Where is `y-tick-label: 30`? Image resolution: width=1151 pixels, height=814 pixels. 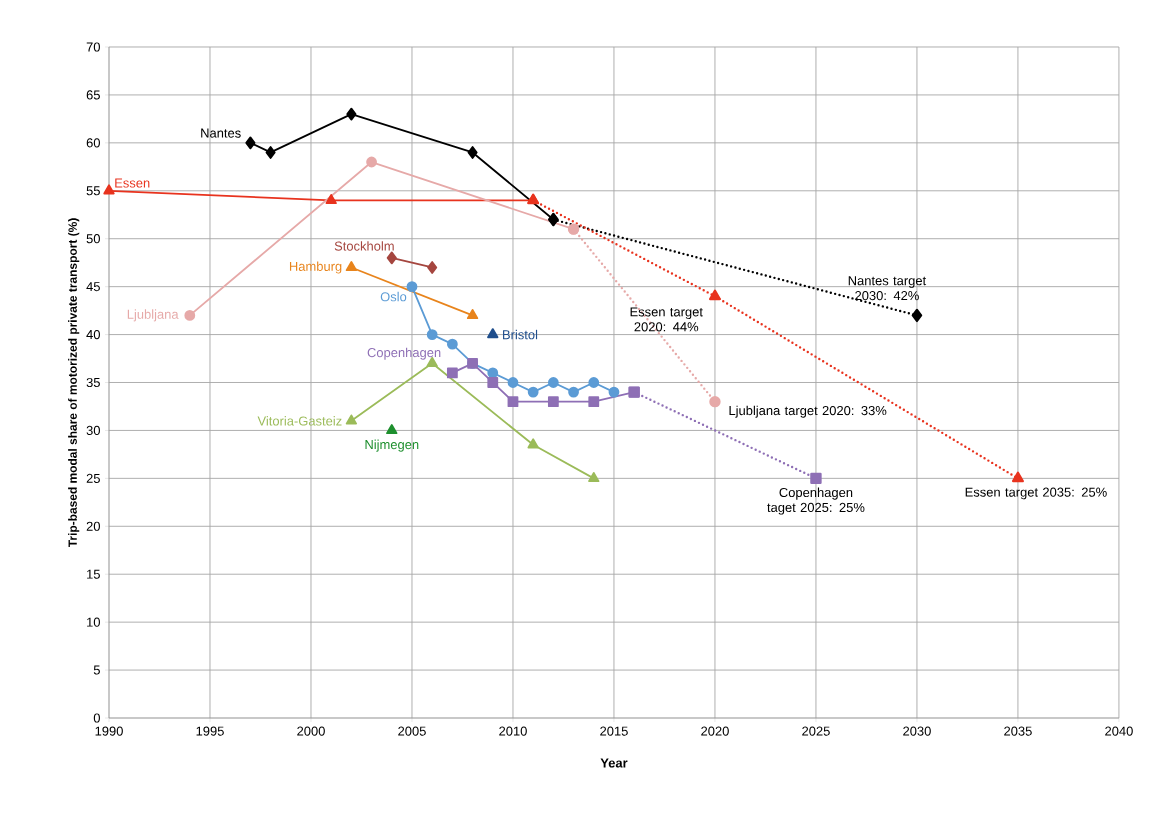 y-tick-label: 30 is located at coordinates (93, 430).